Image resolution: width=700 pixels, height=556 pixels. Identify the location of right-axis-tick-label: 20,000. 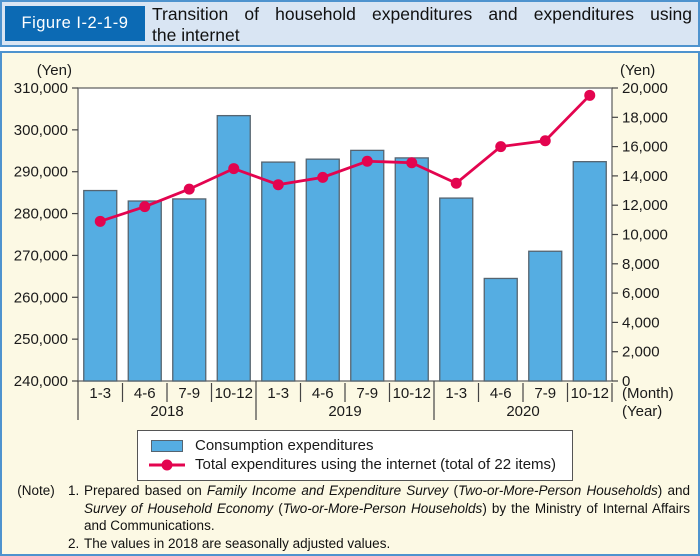
(645, 88).